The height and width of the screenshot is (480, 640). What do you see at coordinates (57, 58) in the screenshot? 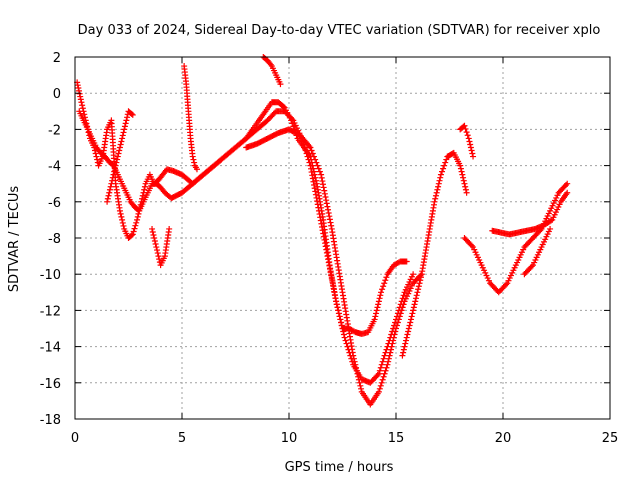
I see `y-tick-label: 2` at bounding box center [57, 58].